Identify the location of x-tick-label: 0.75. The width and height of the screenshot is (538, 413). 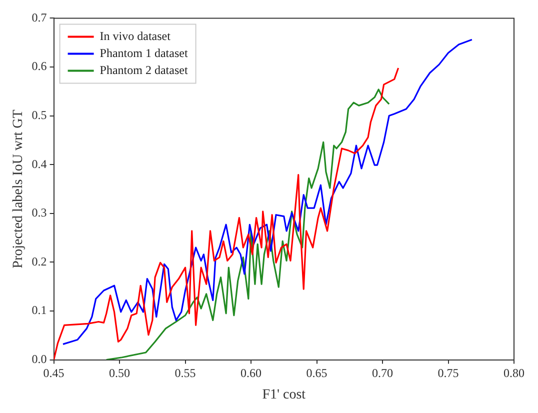
(448, 373).